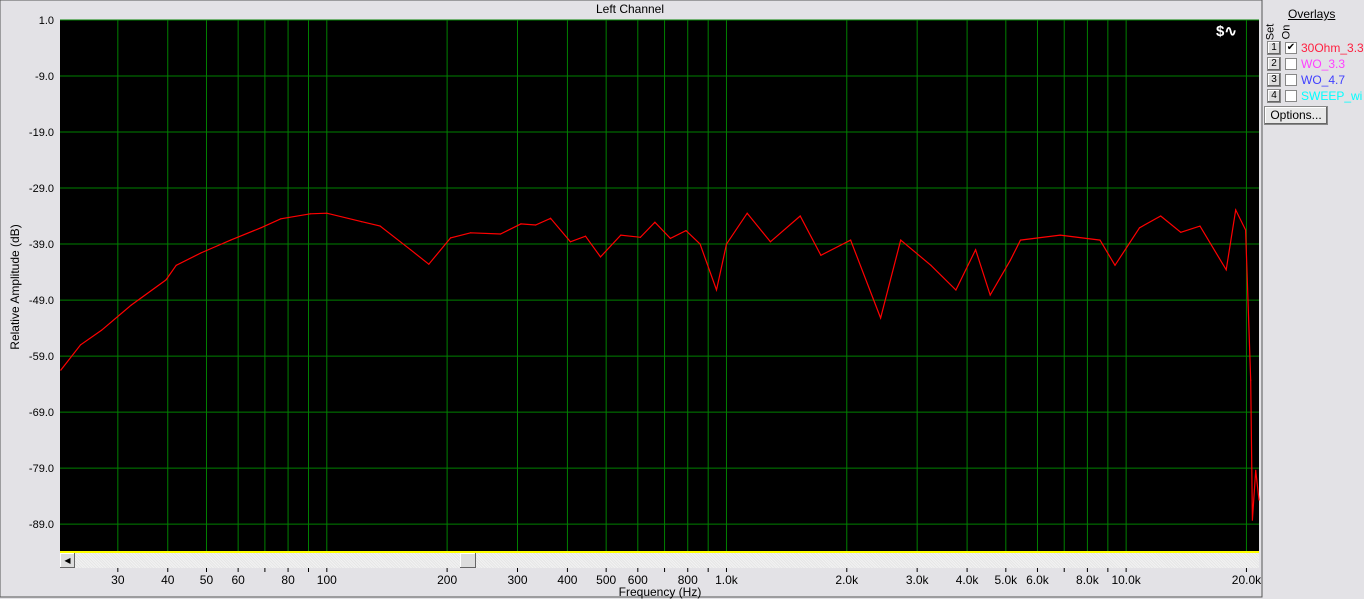 The width and height of the screenshot is (1364, 599). Describe the element at coordinates (15, 287) in the screenshot. I see `y-axis-label: Relative Amplitude (dB)` at that location.